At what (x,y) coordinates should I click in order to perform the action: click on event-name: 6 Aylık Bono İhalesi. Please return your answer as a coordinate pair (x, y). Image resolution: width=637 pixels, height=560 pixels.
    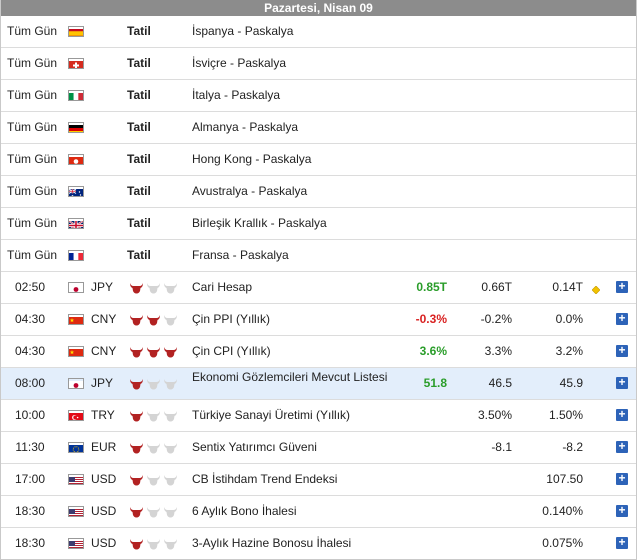
    Looking at the image, I should click on (244, 511).